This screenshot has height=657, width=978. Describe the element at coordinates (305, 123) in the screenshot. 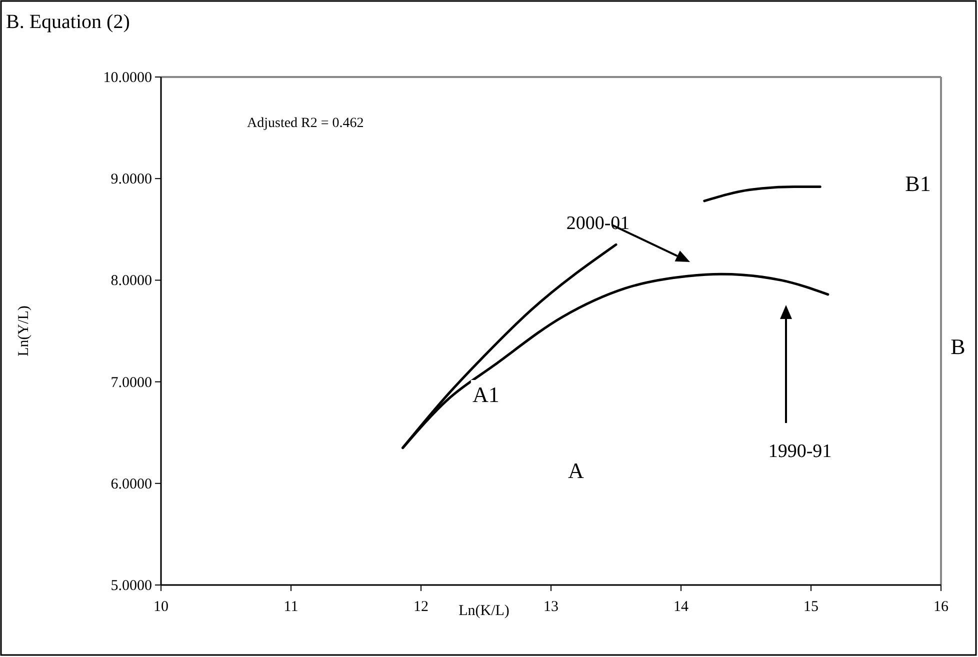

I see `annotation: Adjusted R2 = 0.462` at that location.